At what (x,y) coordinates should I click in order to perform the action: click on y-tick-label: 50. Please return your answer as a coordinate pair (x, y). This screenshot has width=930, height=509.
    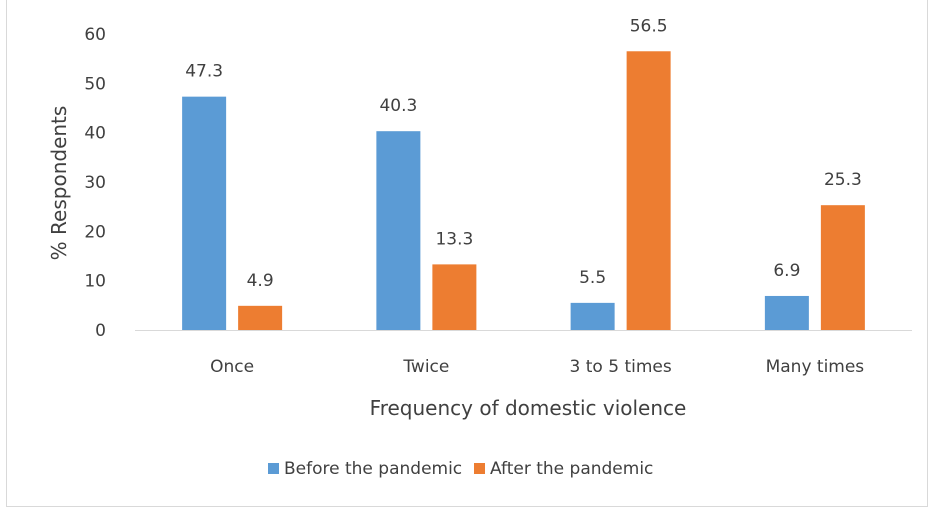
    Looking at the image, I should click on (95, 84).